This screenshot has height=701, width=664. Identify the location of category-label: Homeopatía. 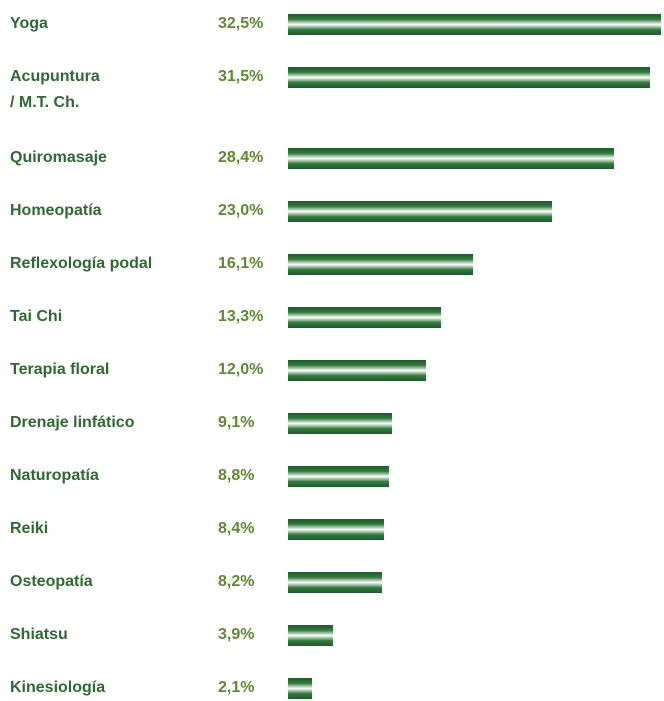
(56, 210).